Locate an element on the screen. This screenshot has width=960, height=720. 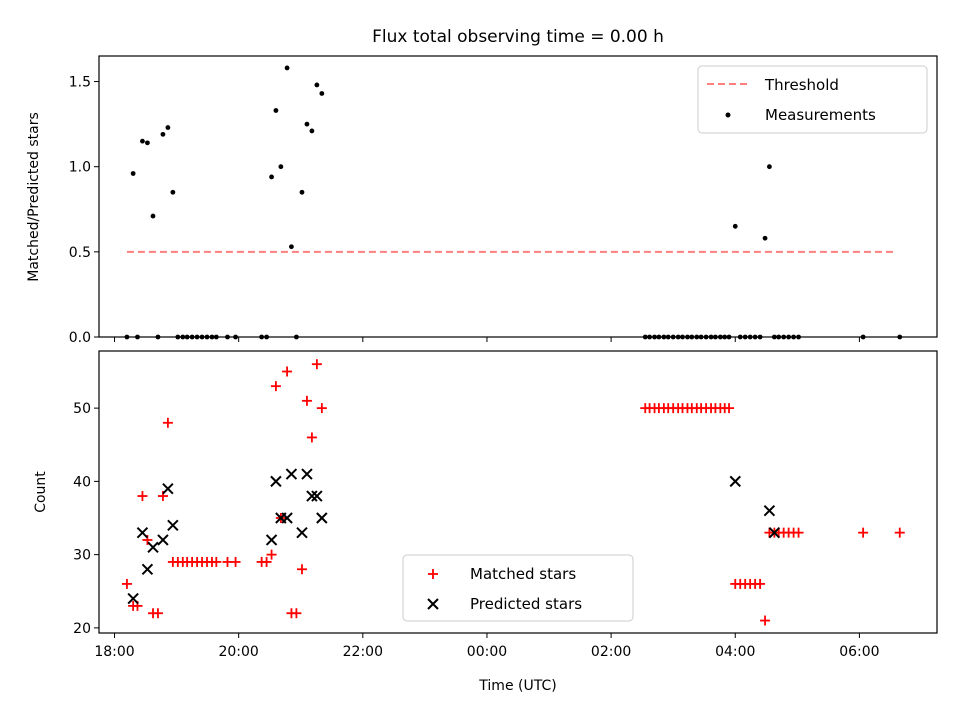
legend-predicted-label: Predicted stars is located at coordinates (526, 604).